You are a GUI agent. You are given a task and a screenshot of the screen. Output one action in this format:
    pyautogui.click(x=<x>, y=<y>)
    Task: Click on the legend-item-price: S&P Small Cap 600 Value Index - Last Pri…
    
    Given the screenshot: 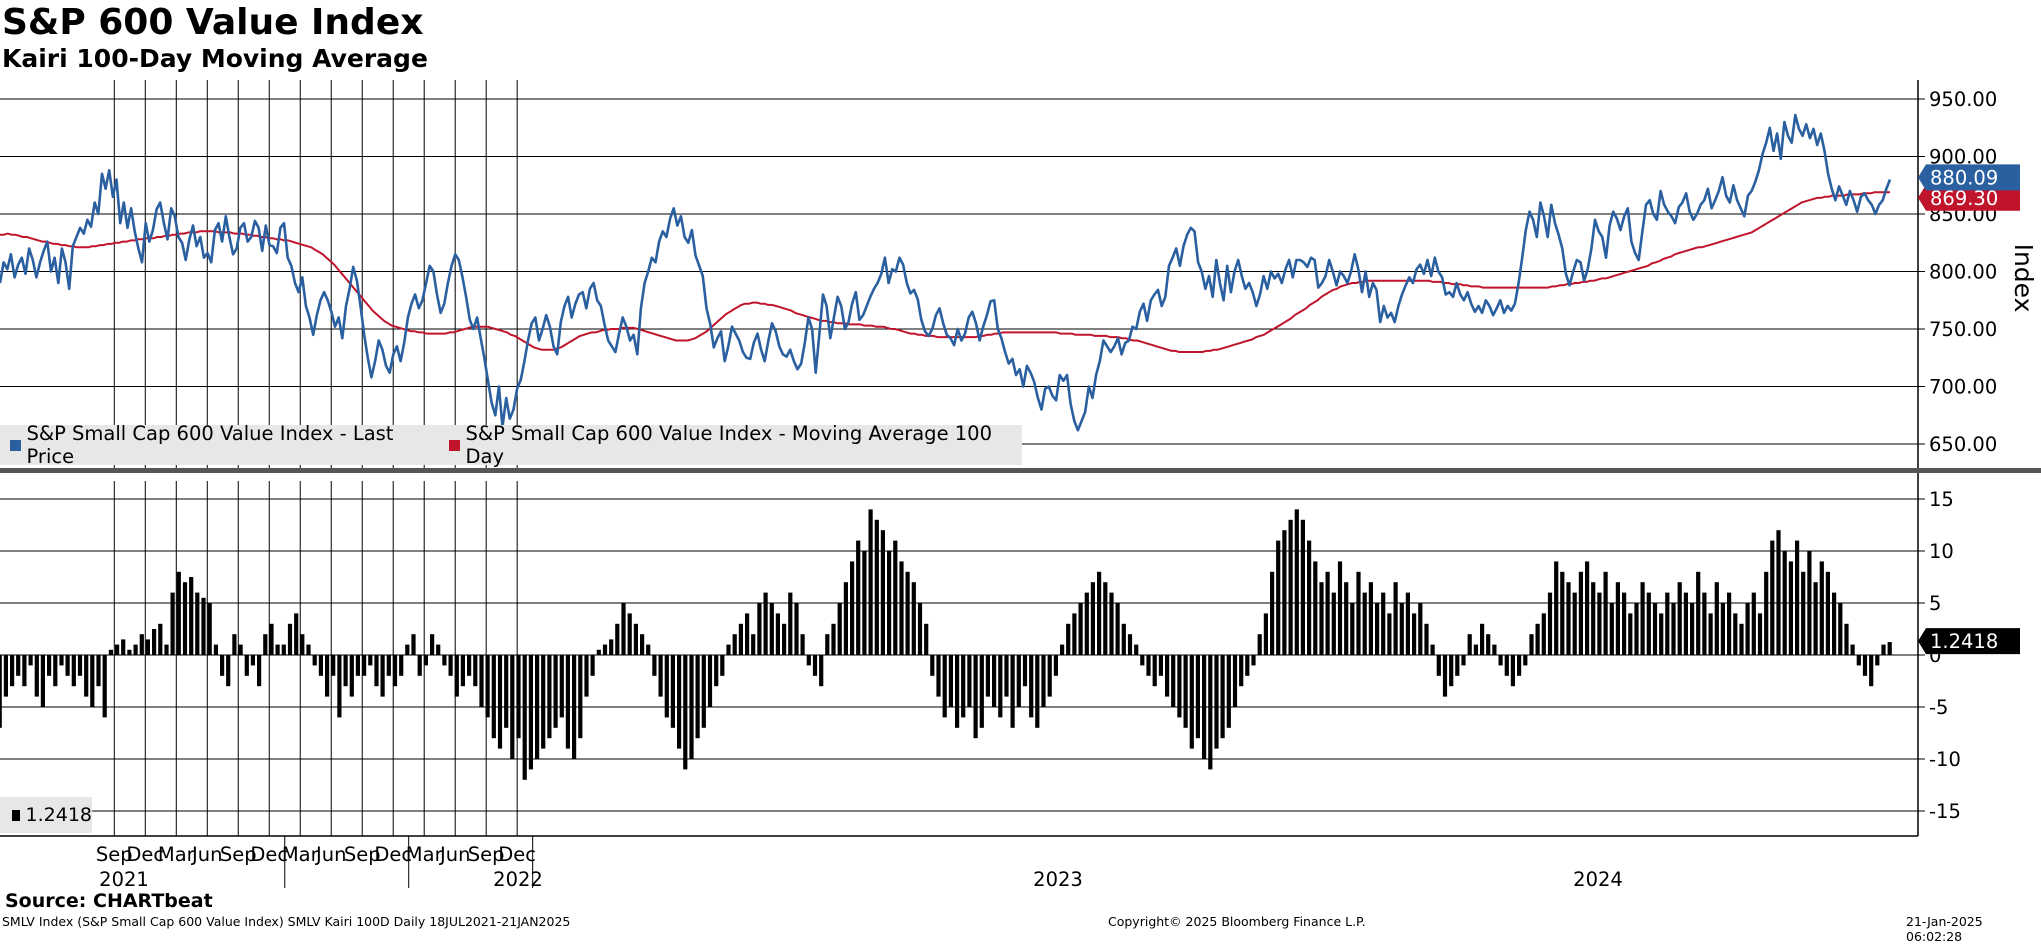 What is the action you would take?
    pyautogui.click(x=219, y=445)
    